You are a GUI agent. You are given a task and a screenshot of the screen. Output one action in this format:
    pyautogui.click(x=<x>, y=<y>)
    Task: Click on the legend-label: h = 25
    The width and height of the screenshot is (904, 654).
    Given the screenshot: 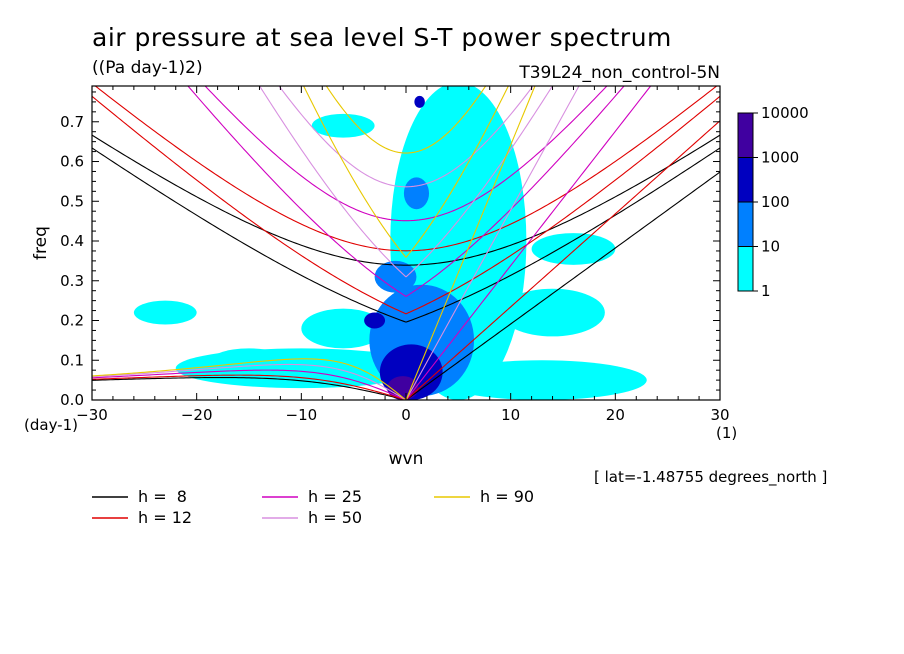 What is the action you would take?
    pyautogui.click(x=335, y=496)
    